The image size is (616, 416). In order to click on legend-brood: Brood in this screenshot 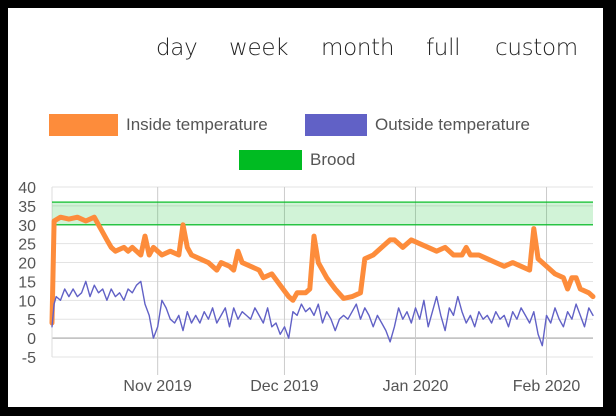, I will do `click(297, 160)`.